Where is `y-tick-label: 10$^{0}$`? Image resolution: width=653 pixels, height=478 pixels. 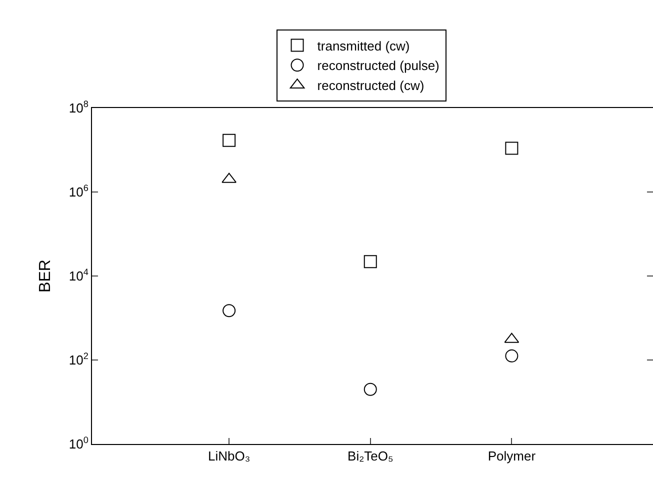 y-tick-label: 10$^{0}$ is located at coordinates (78, 443).